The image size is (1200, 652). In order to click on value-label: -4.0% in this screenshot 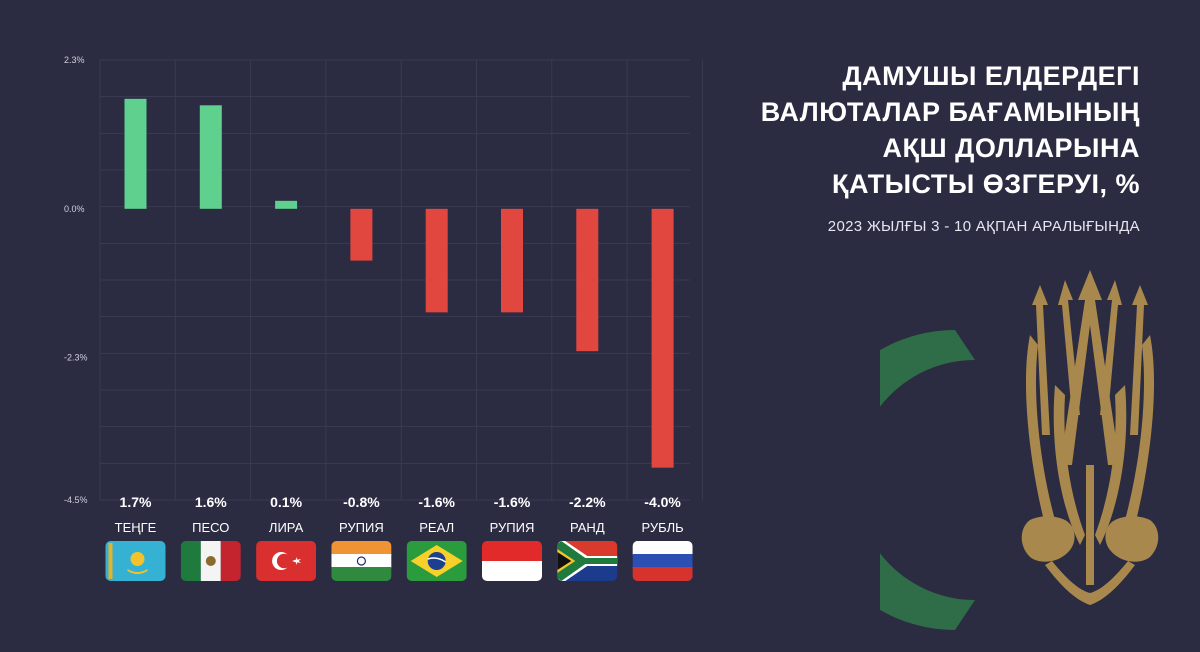, I will do `click(662, 502)`.